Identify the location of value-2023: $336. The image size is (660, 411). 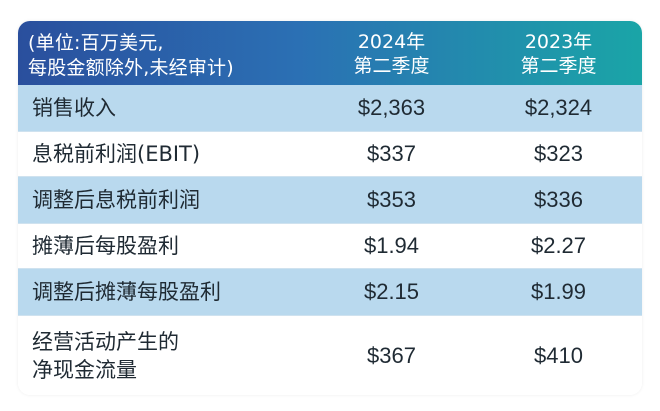
(558, 199).